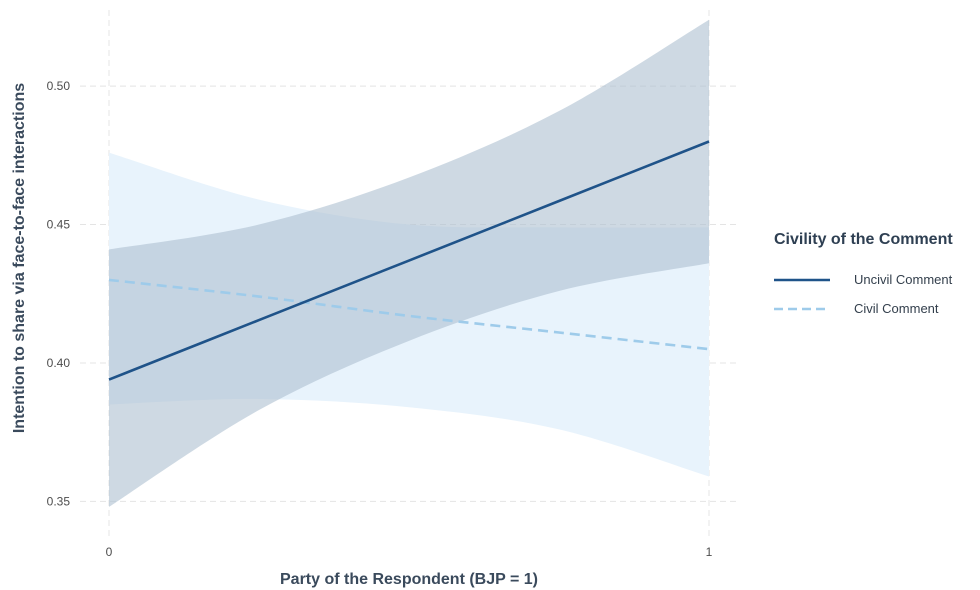 The image size is (980, 590). Describe the element at coordinates (59, 363) in the screenshot. I see `y-tick-label: 0.40` at that location.